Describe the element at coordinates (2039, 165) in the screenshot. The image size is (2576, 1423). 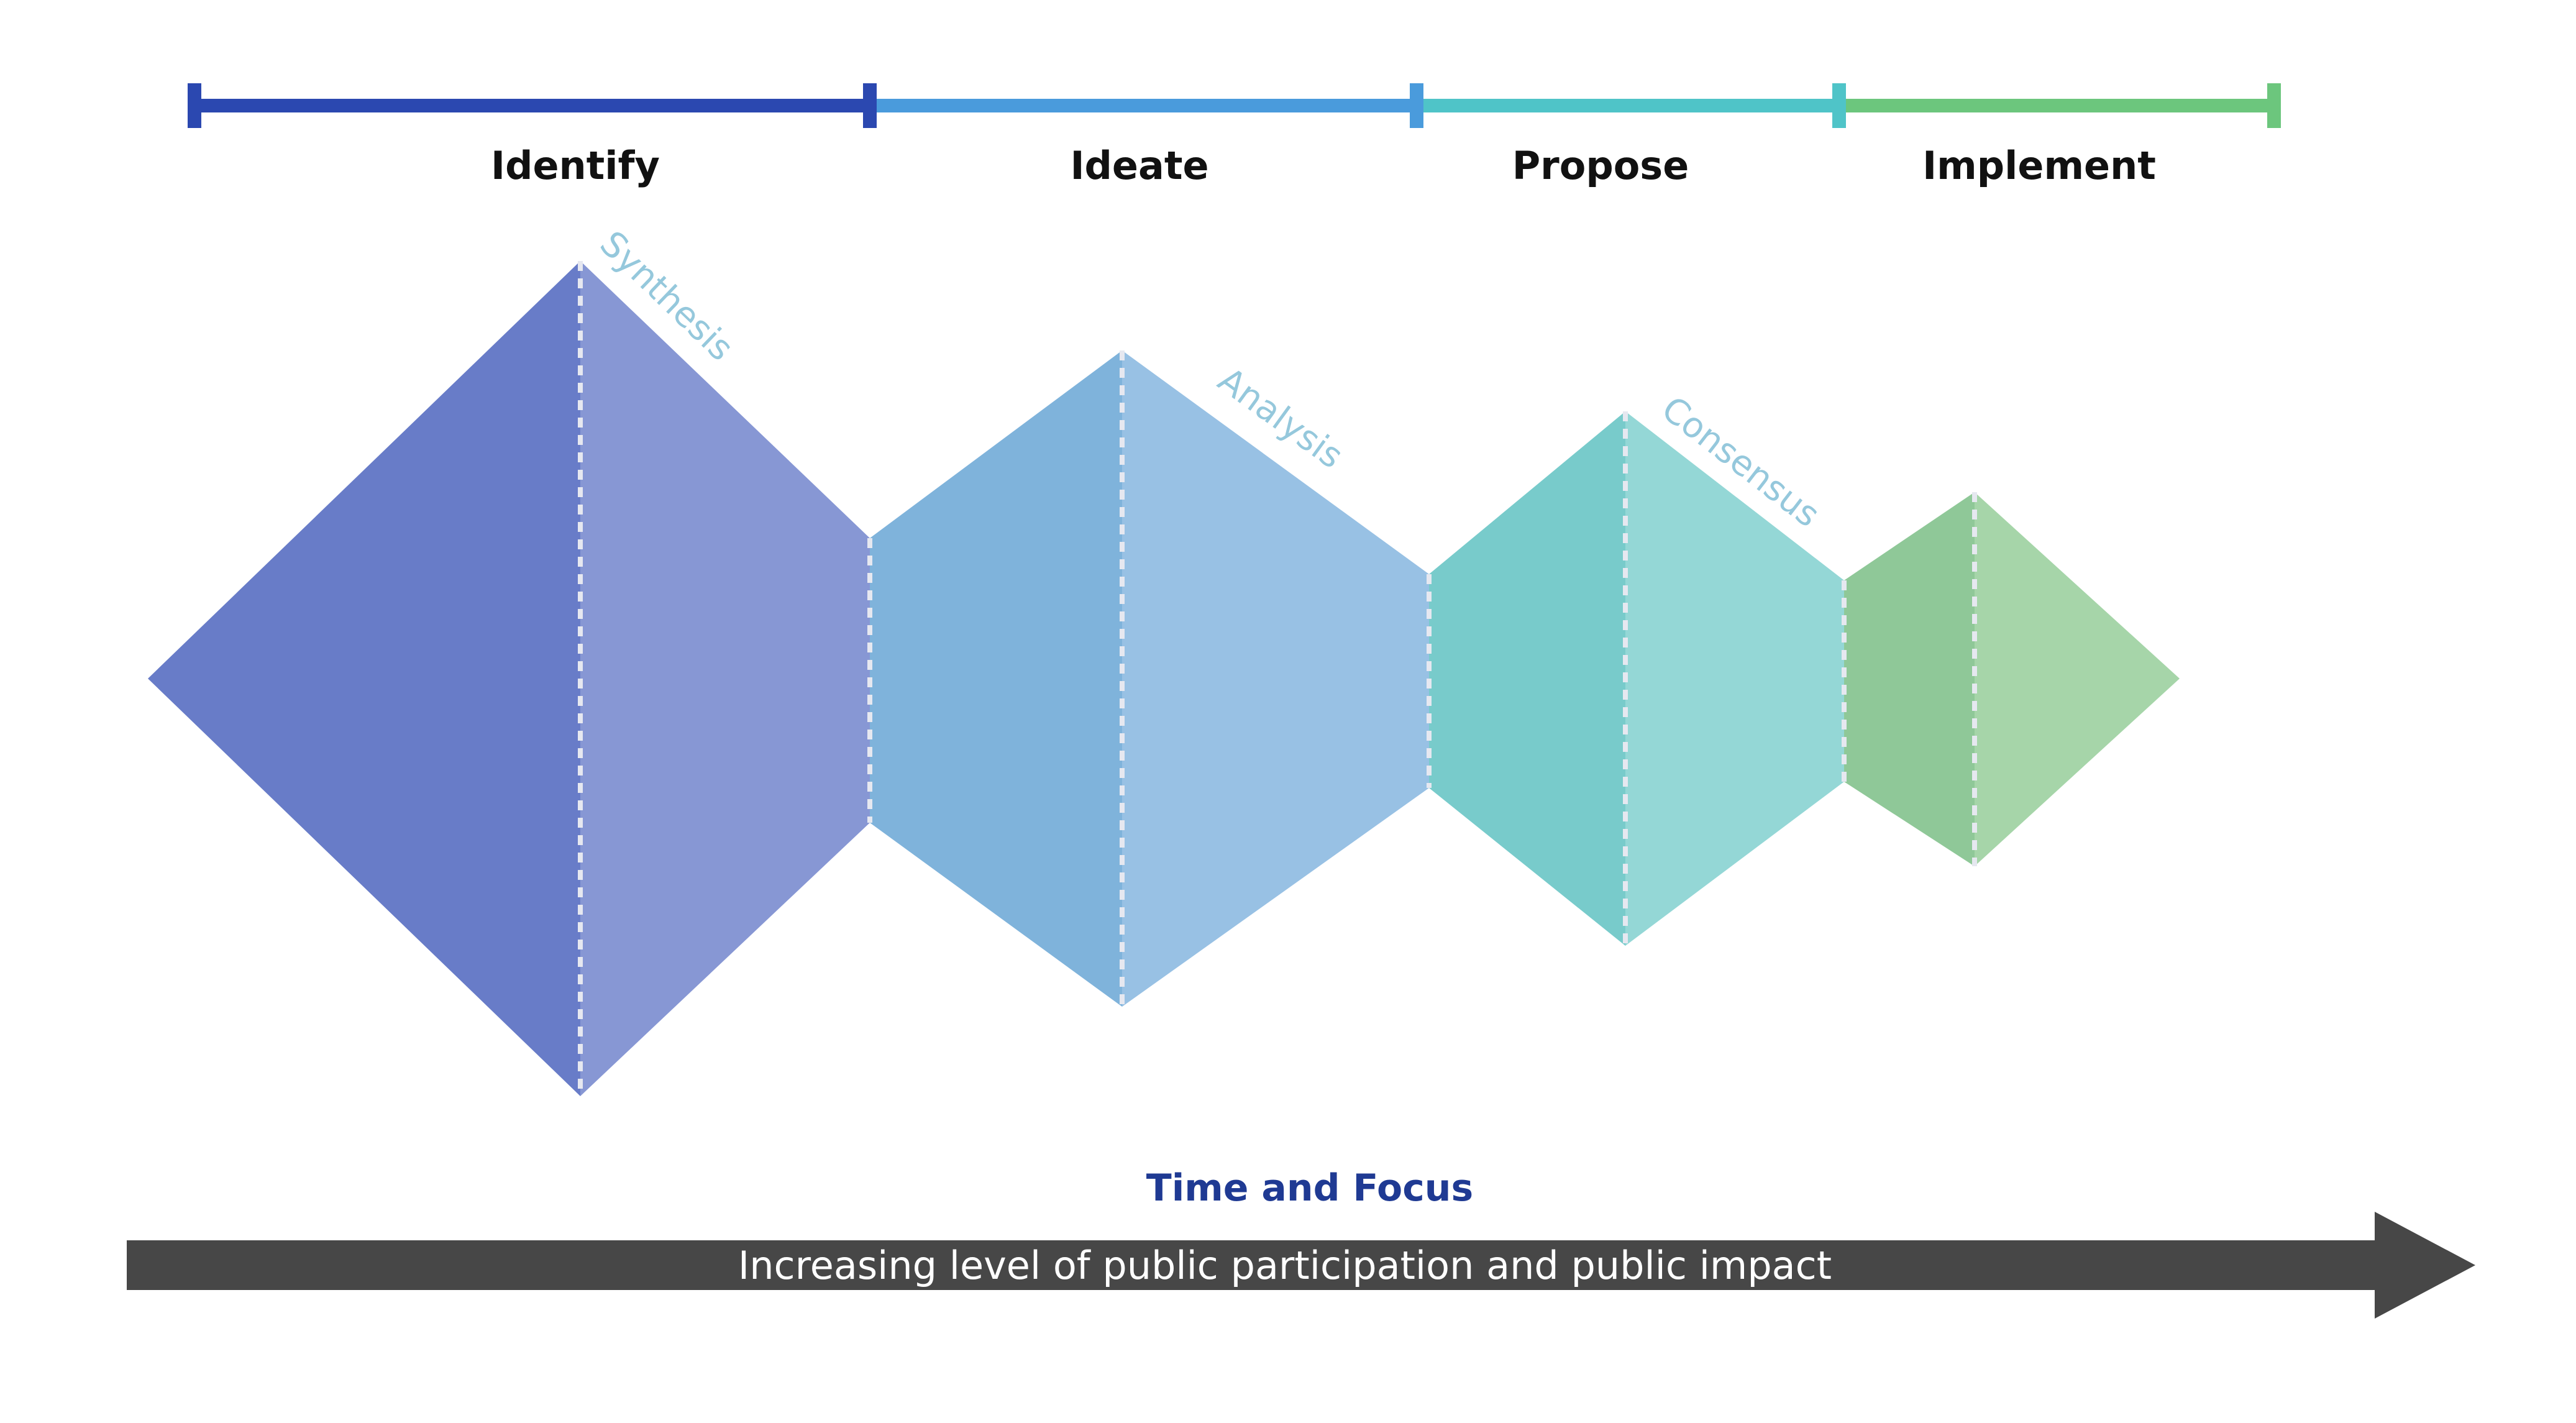
I see `phase-label-implement: Implement` at that location.